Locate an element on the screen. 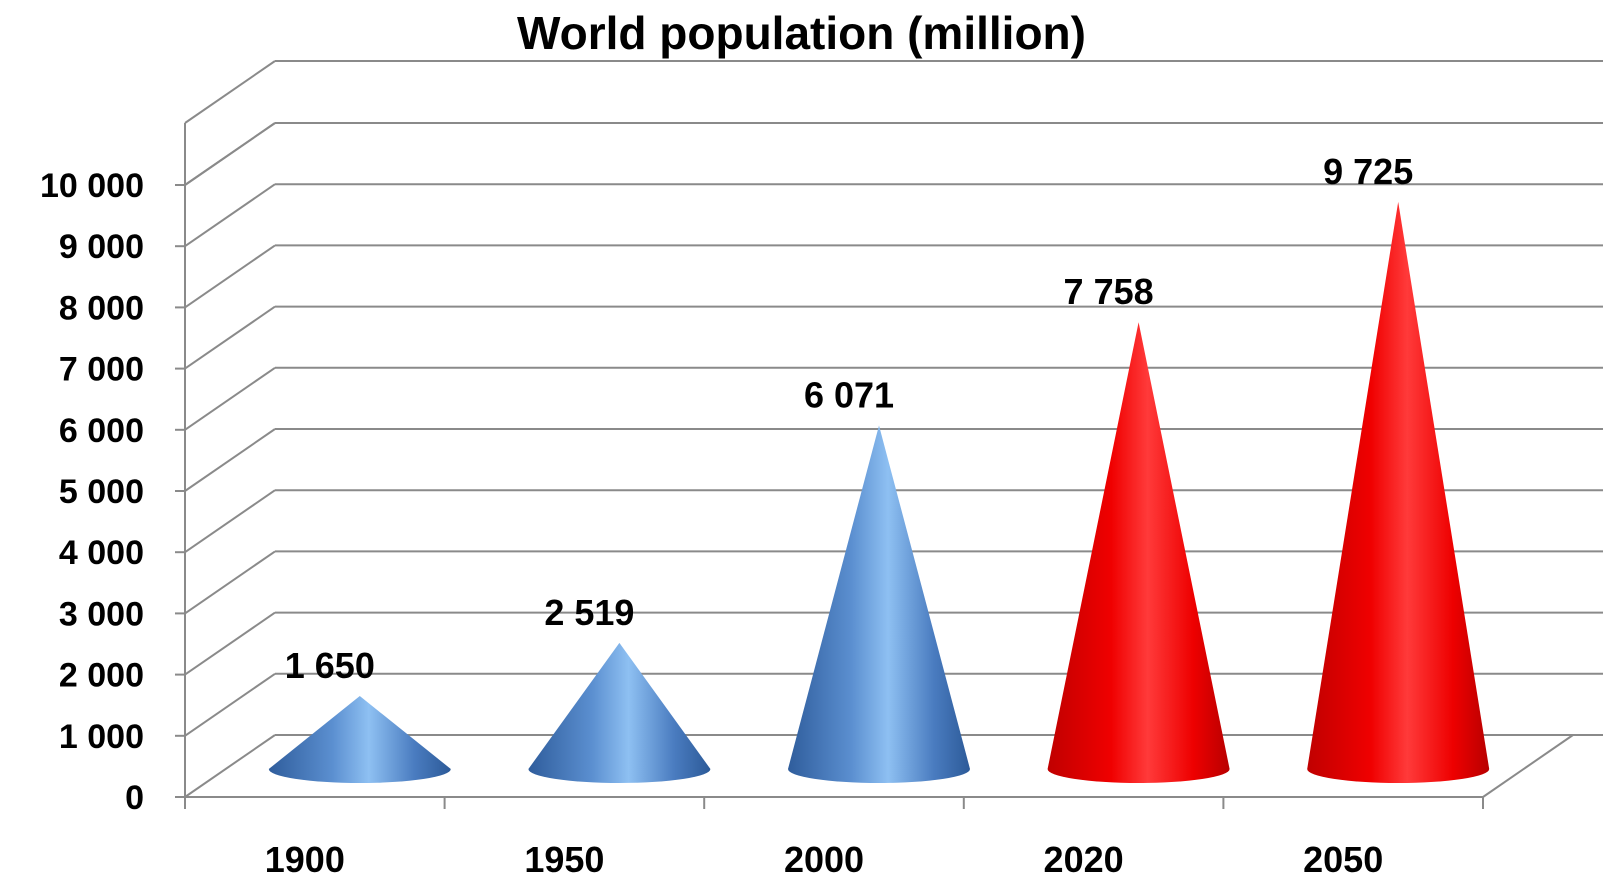 This screenshot has width=1603, height=896. x-tick-label: 1900 is located at coordinates (305, 859).